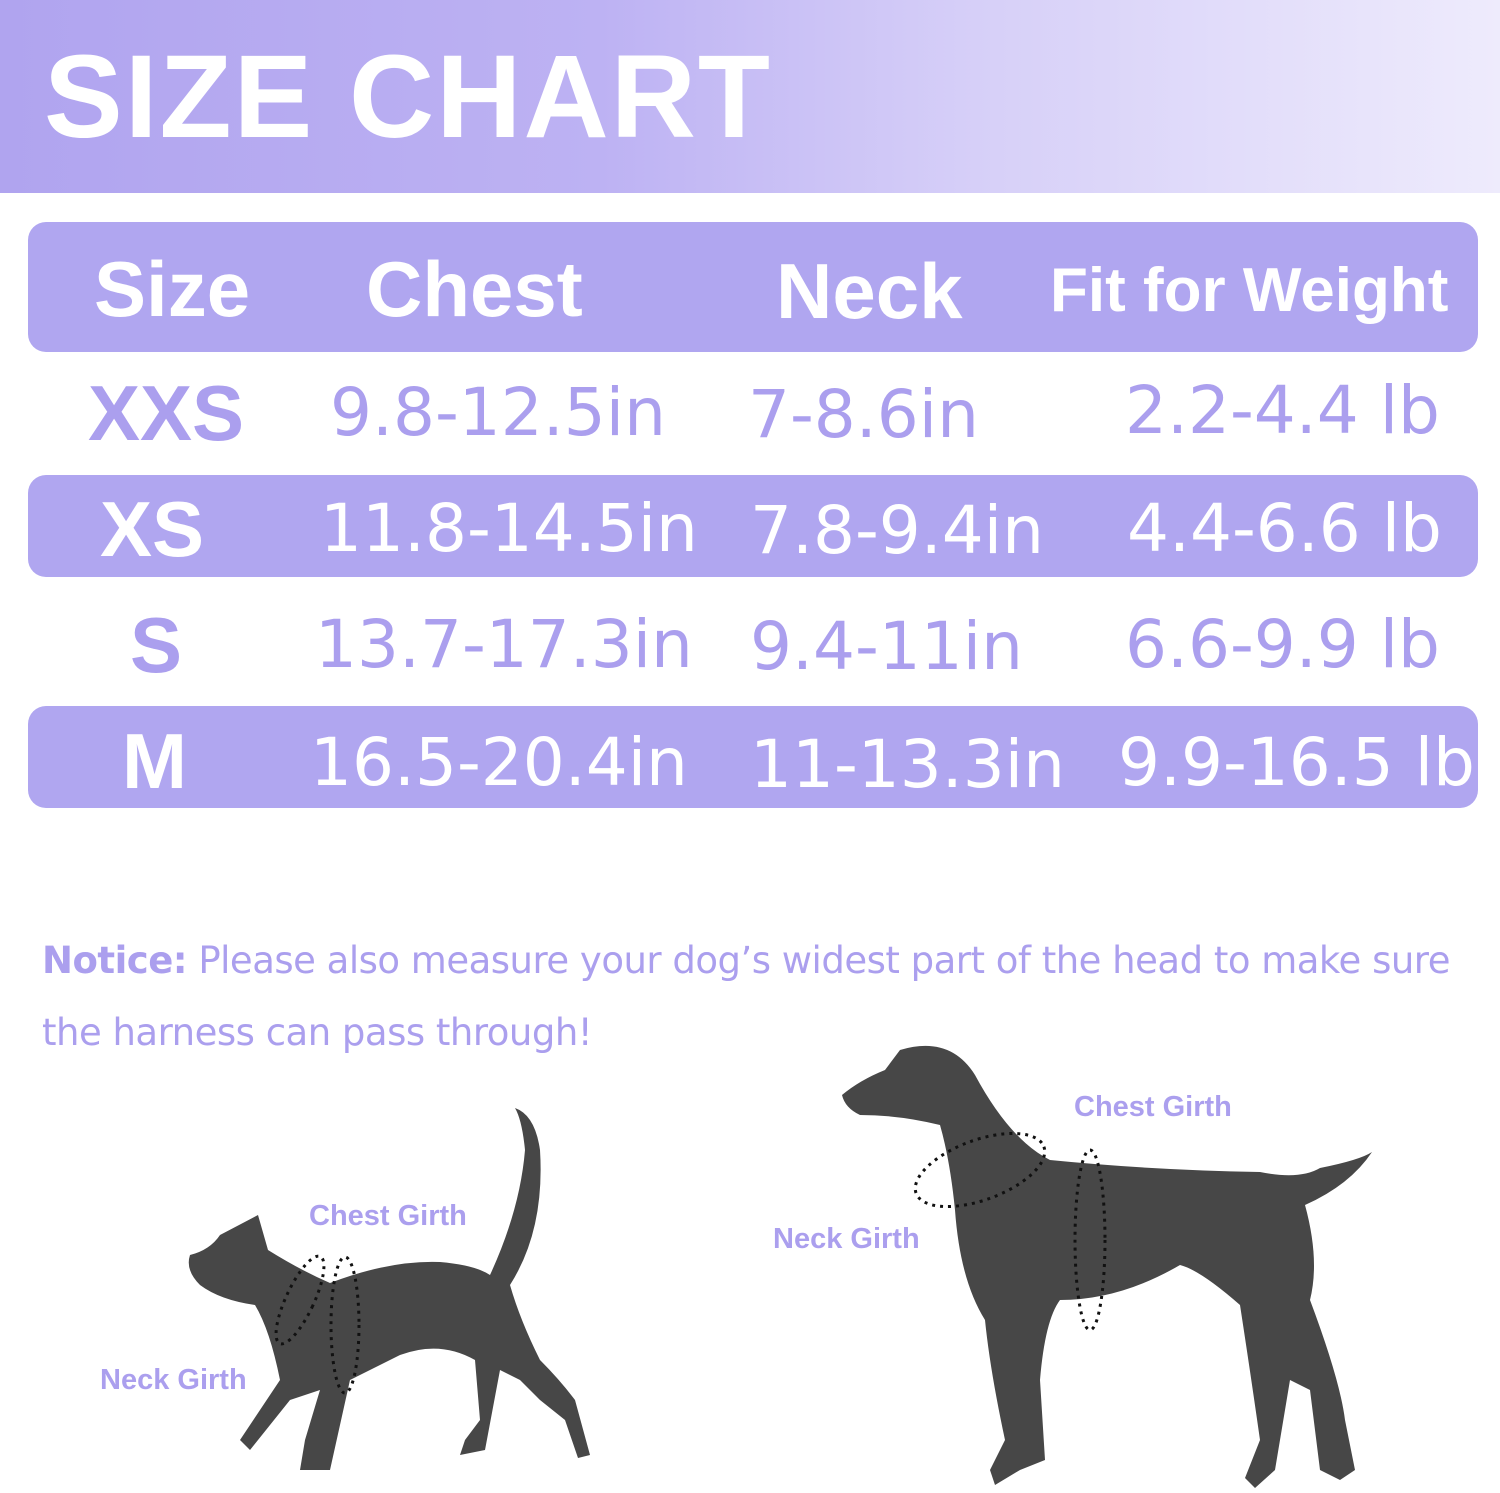 The width and height of the screenshot is (1500, 1493). What do you see at coordinates (1249, 290) in the screenshot?
I see `header-weight: Fit for Weight` at bounding box center [1249, 290].